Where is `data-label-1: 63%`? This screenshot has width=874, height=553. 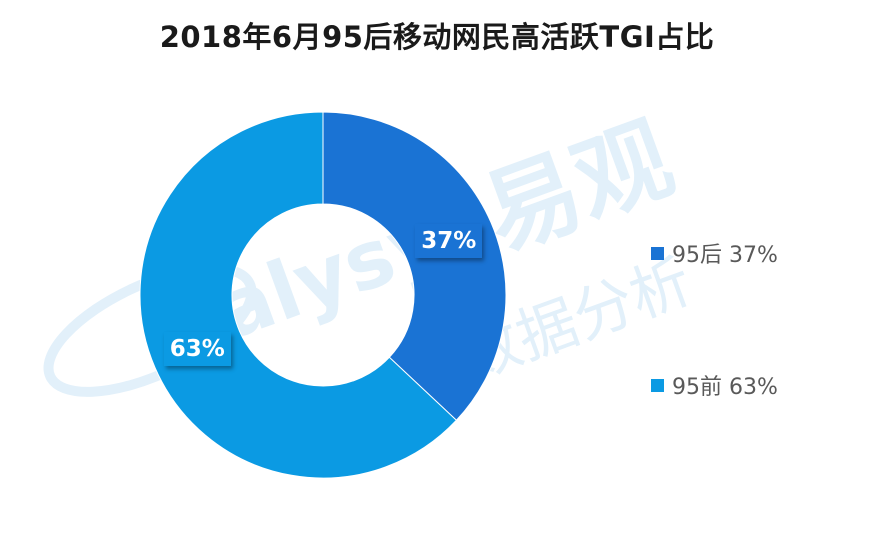 data-label-1: 63% is located at coordinates (197, 349).